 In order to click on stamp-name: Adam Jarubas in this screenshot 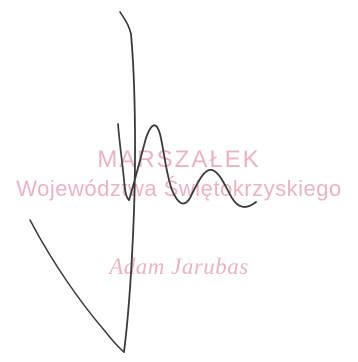, I will do `click(179, 266)`.